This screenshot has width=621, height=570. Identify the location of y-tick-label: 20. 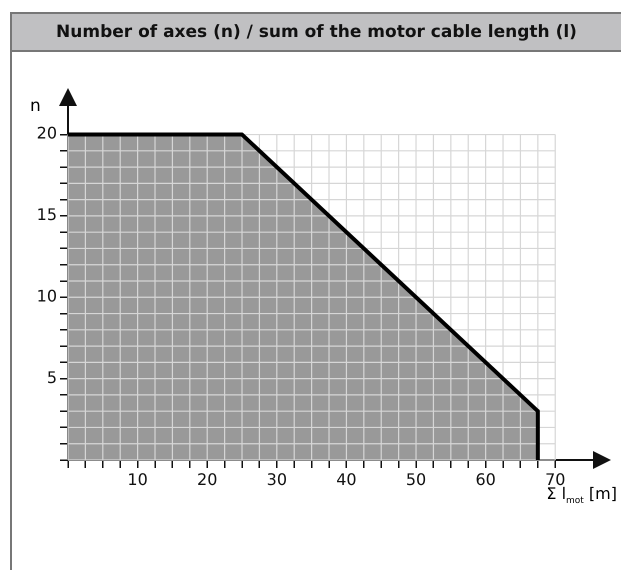
(46, 133).